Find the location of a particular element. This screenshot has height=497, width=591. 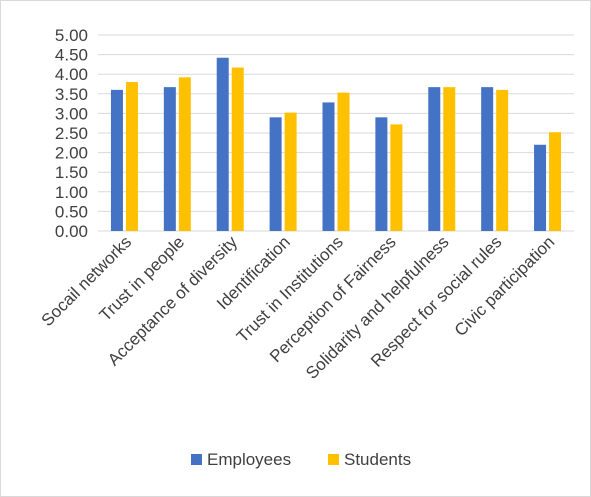

y-tick-label: 4.50 is located at coordinates (71, 55).